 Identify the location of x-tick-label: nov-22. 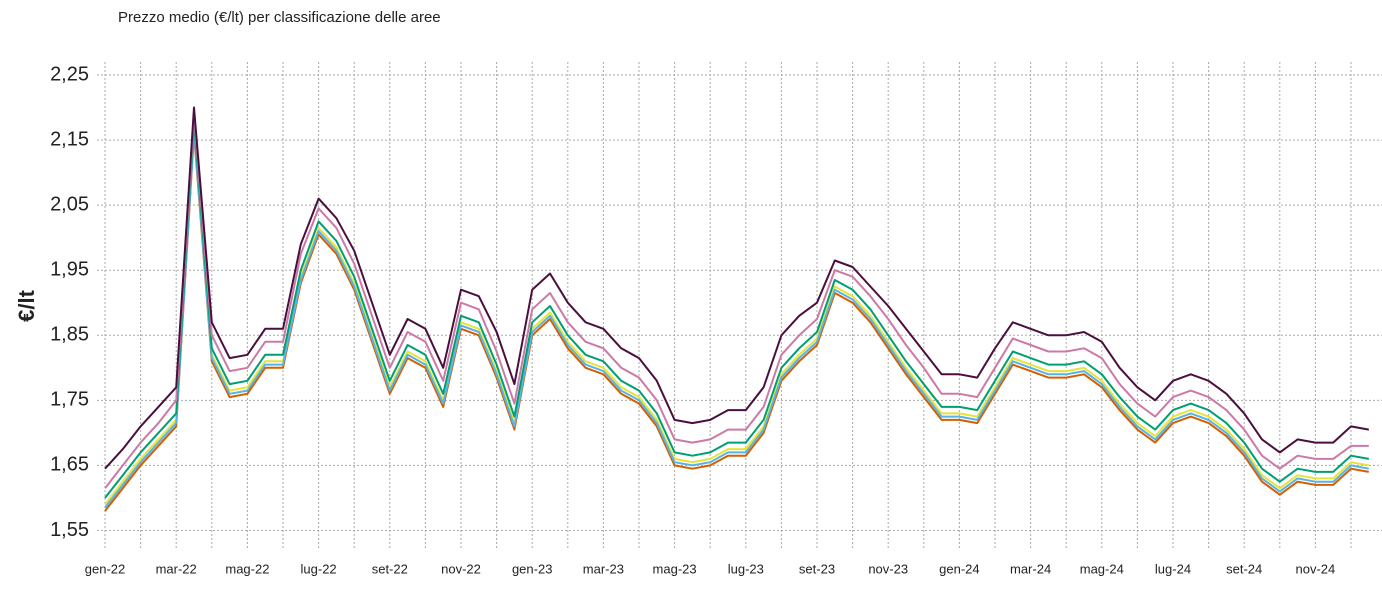
(461, 568).